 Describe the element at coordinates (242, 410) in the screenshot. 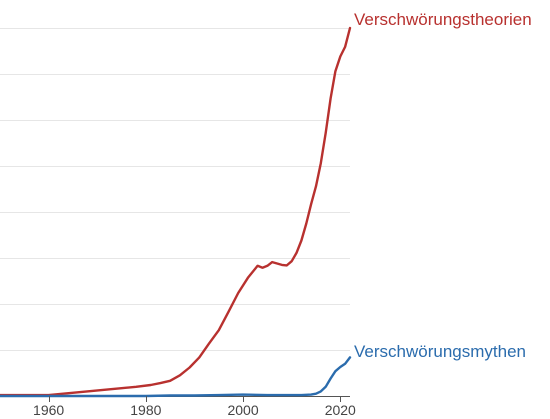

I see `x-tick-label-2000: 2000` at that location.